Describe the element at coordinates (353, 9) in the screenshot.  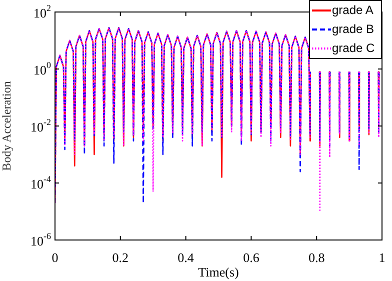
I see `legend-label: grade A` at that location.